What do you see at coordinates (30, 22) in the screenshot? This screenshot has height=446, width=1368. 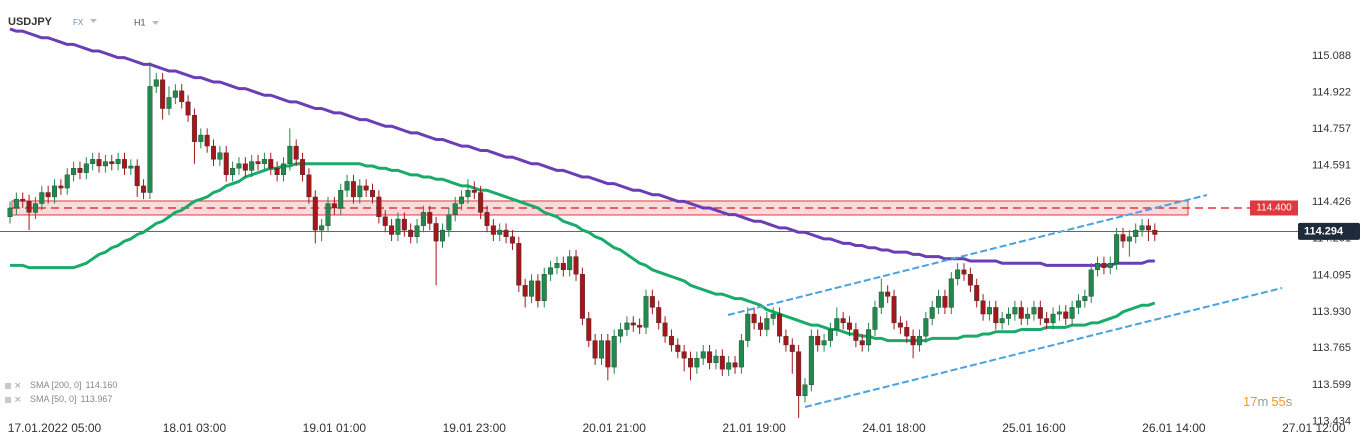 I see `symbol: USDJPY` at bounding box center [30, 22].